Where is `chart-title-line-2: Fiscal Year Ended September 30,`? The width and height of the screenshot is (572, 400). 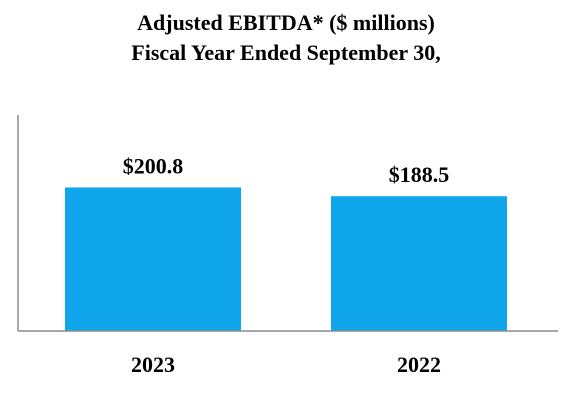 chart-title-line-2: Fiscal Year Ended September 30, is located at coordinates (286, 52).